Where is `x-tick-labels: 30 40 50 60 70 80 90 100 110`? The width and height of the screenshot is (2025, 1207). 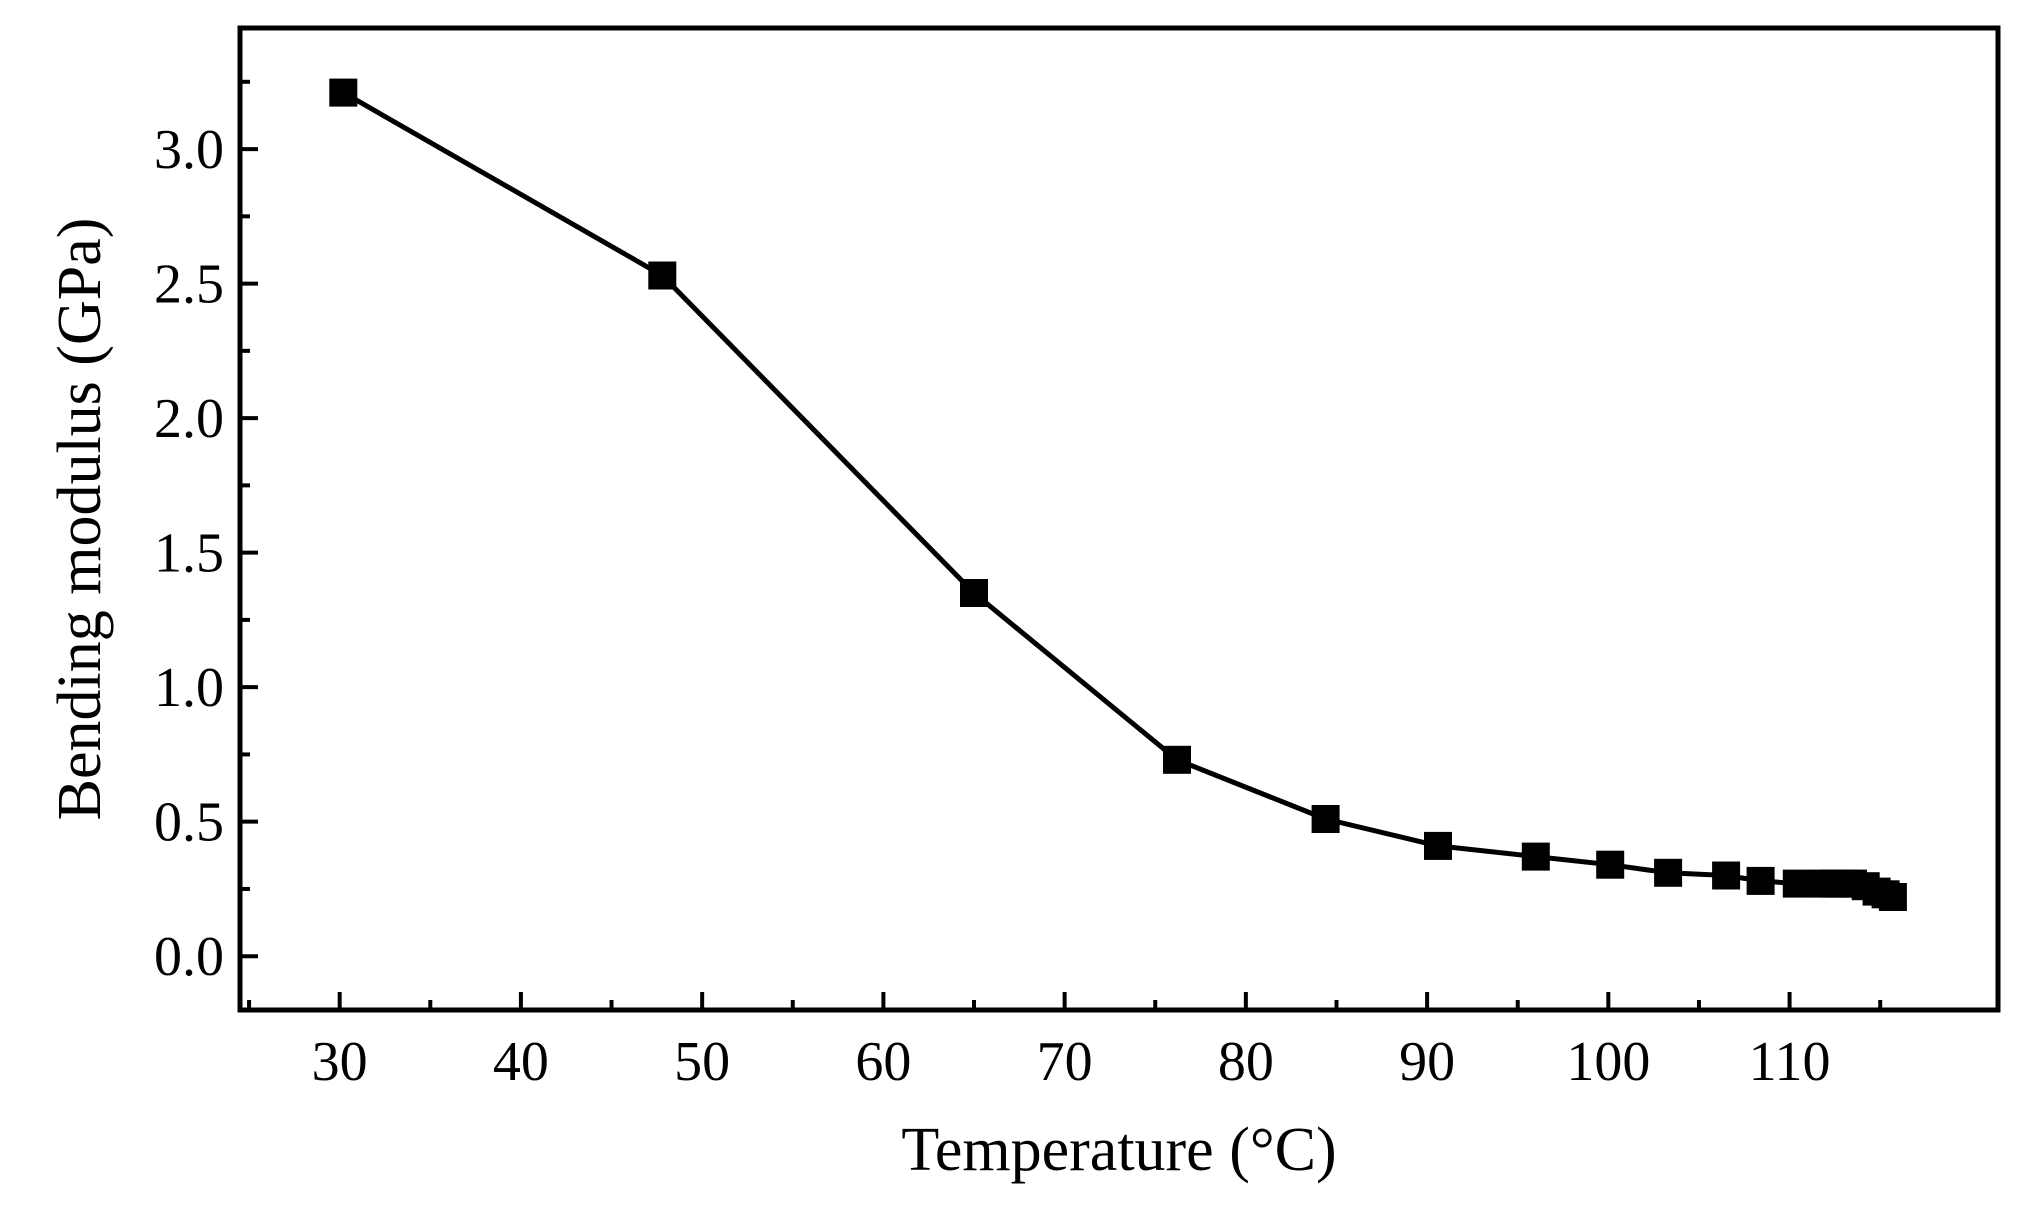 x-tick-labels: 30 40 50 60 70 80 90 100 110 is located at coordinates (1071, 1062).